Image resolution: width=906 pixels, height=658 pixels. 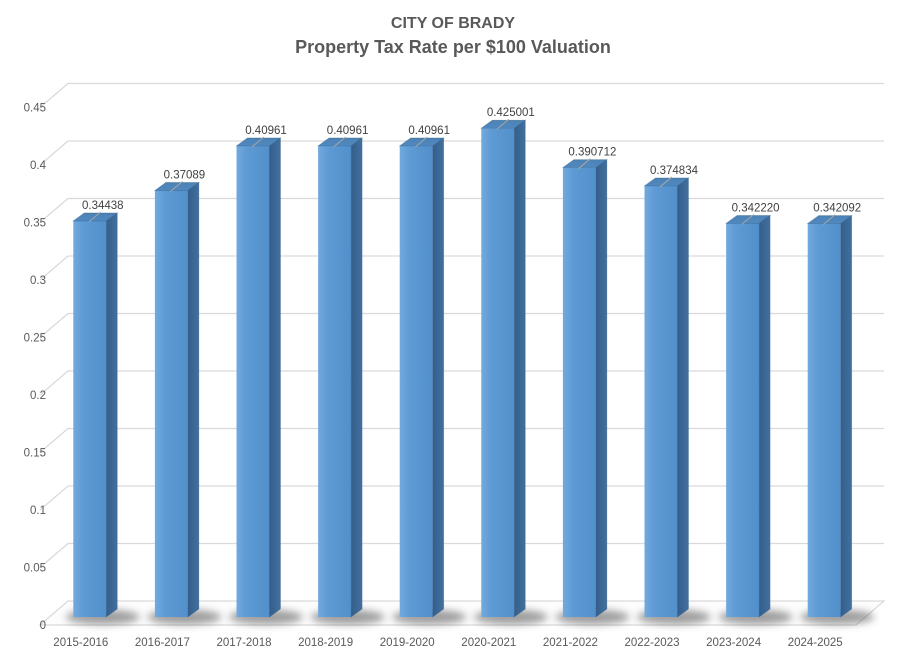 I want to click on bar-2016-2017, so click(x=176, y=399).